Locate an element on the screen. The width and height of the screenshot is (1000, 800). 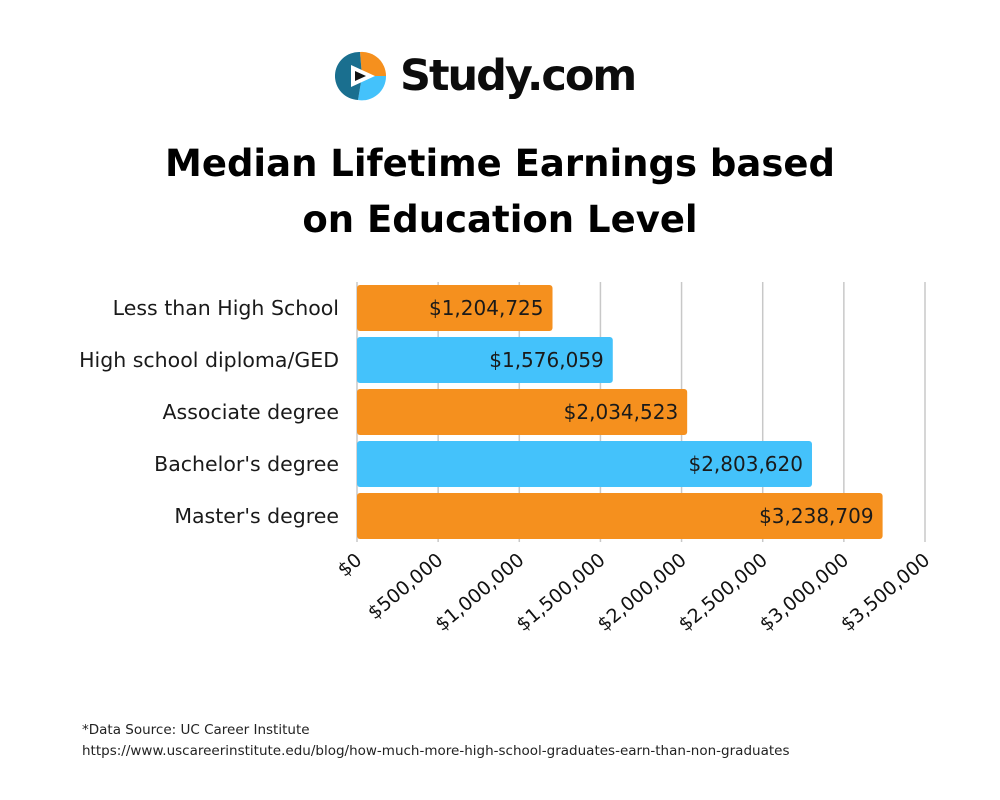
x-tick-label: $0 is located at coordinates (350, 565).